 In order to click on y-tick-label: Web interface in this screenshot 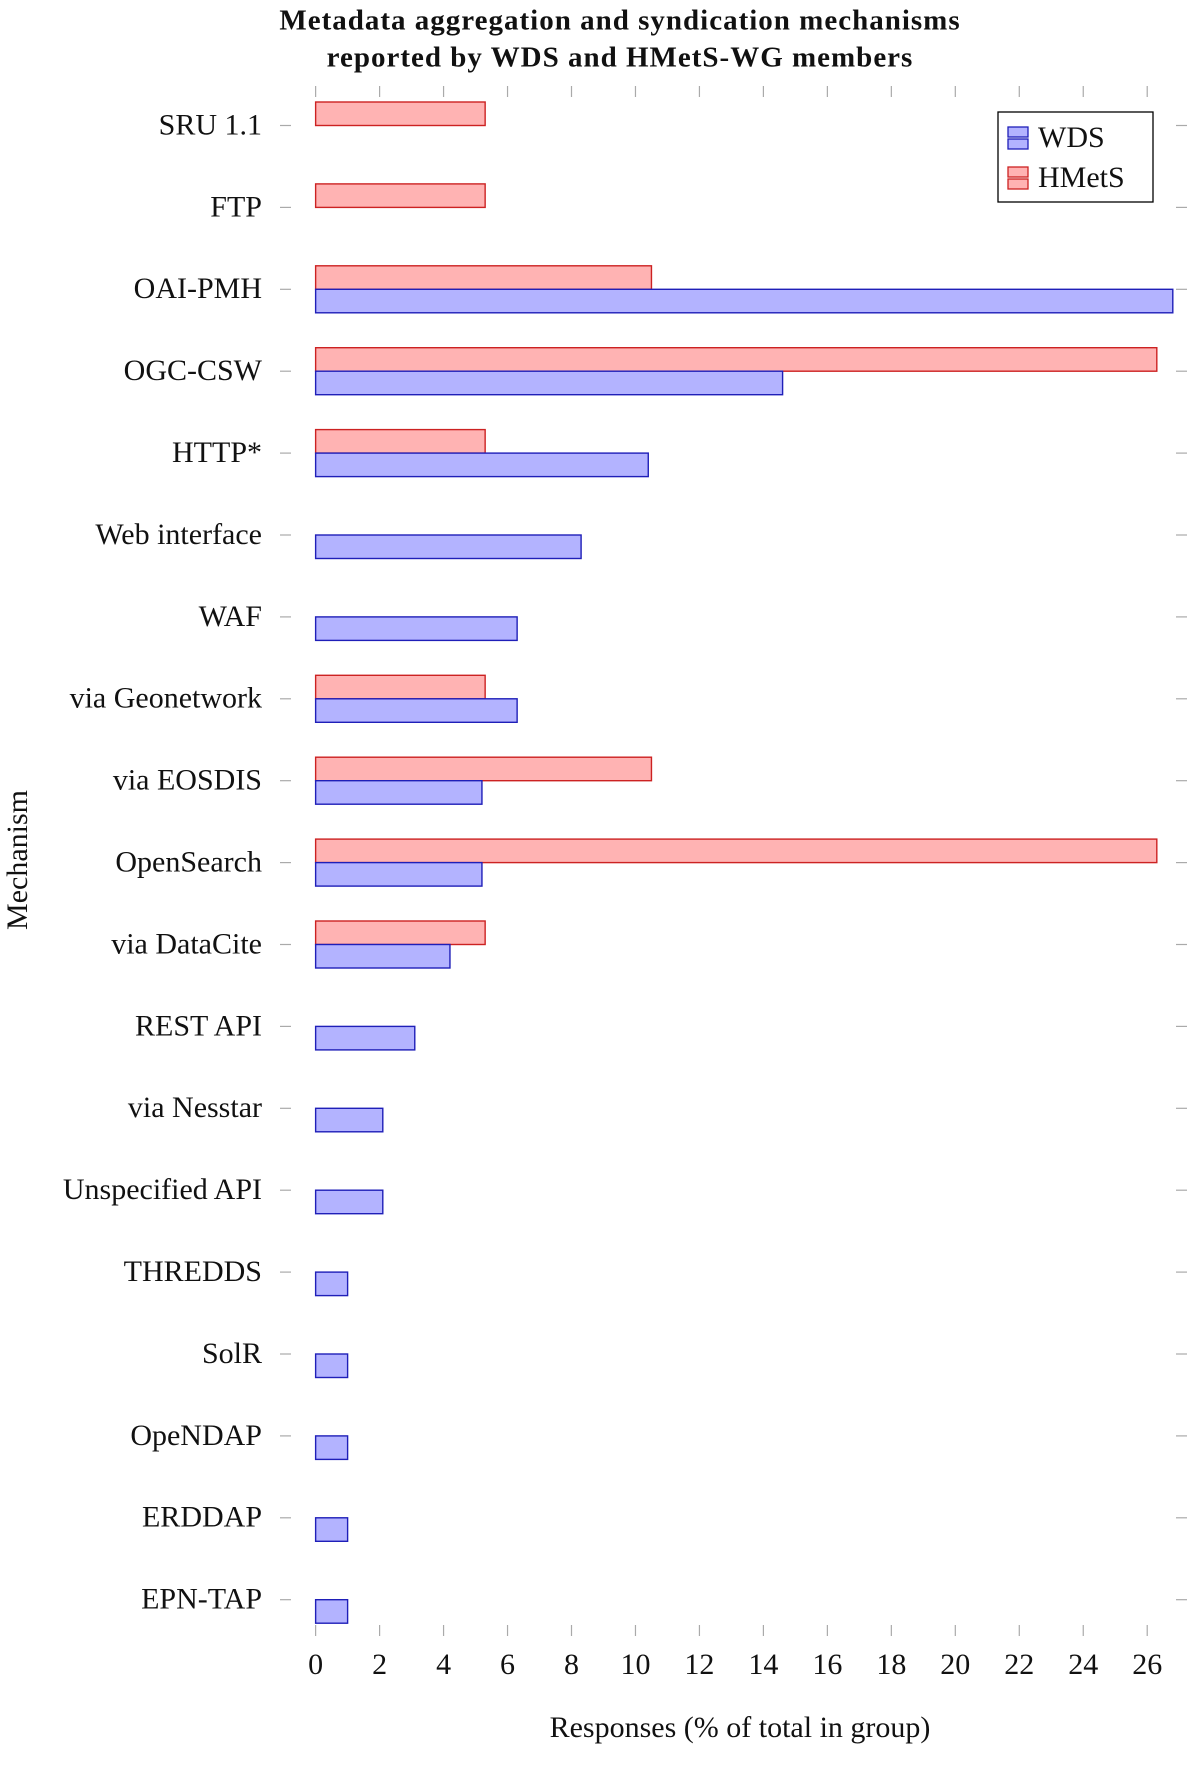, I will do `click(178, 534)`.